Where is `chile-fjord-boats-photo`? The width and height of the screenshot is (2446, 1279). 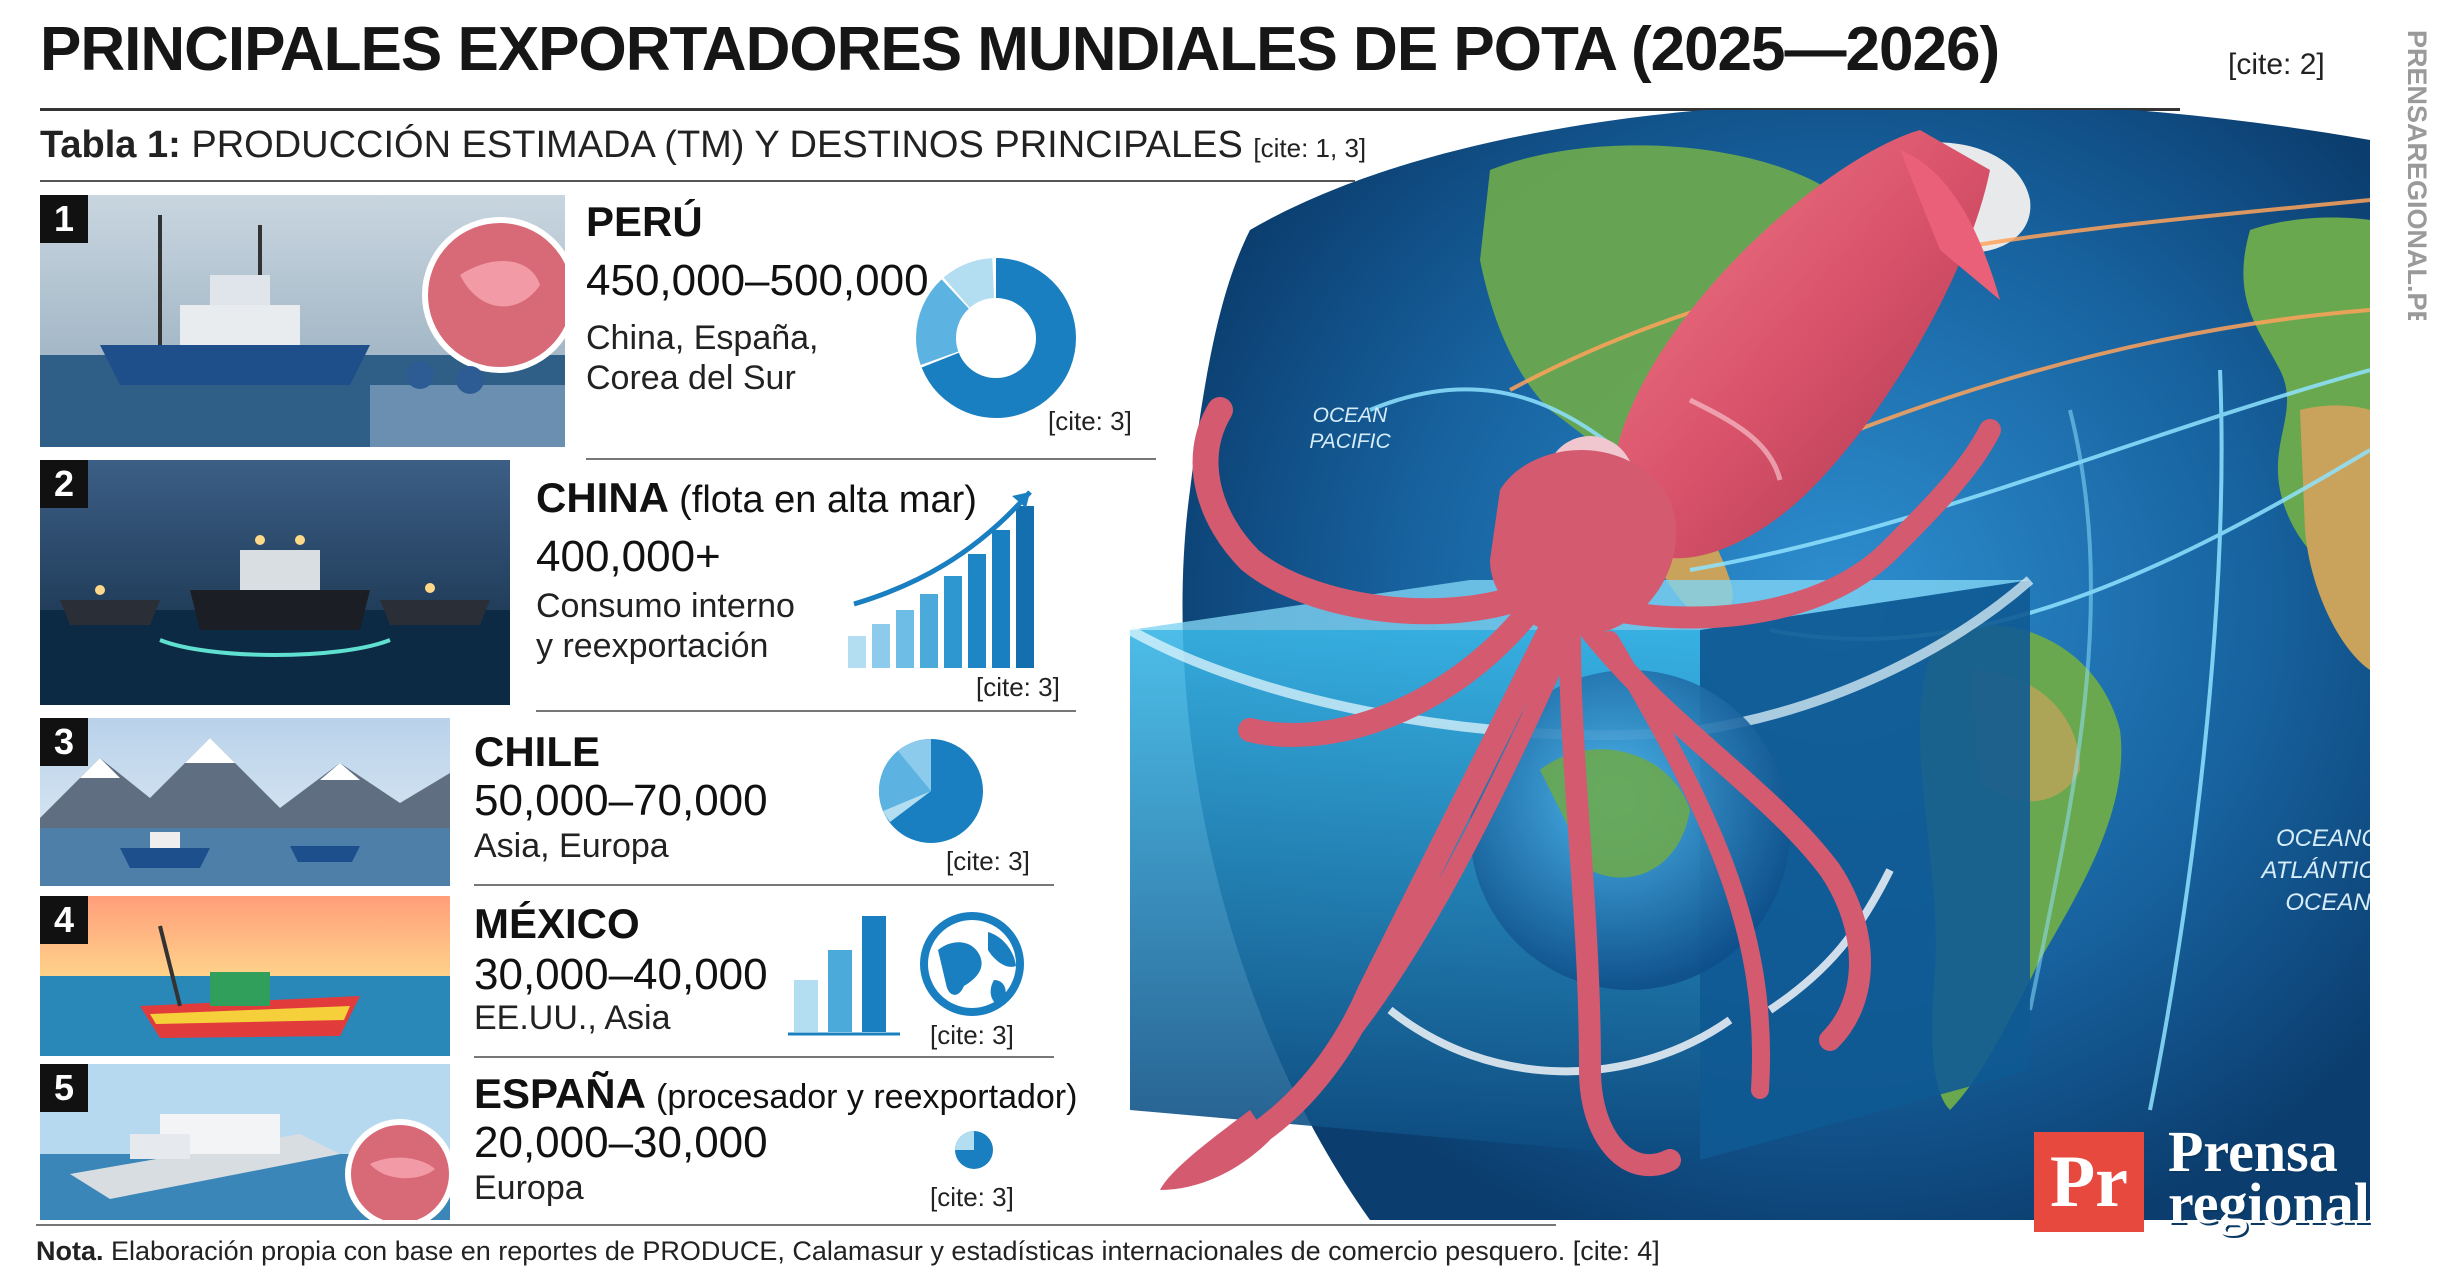
chile-fjord-boats-photo is located at coordinates (245, 802).